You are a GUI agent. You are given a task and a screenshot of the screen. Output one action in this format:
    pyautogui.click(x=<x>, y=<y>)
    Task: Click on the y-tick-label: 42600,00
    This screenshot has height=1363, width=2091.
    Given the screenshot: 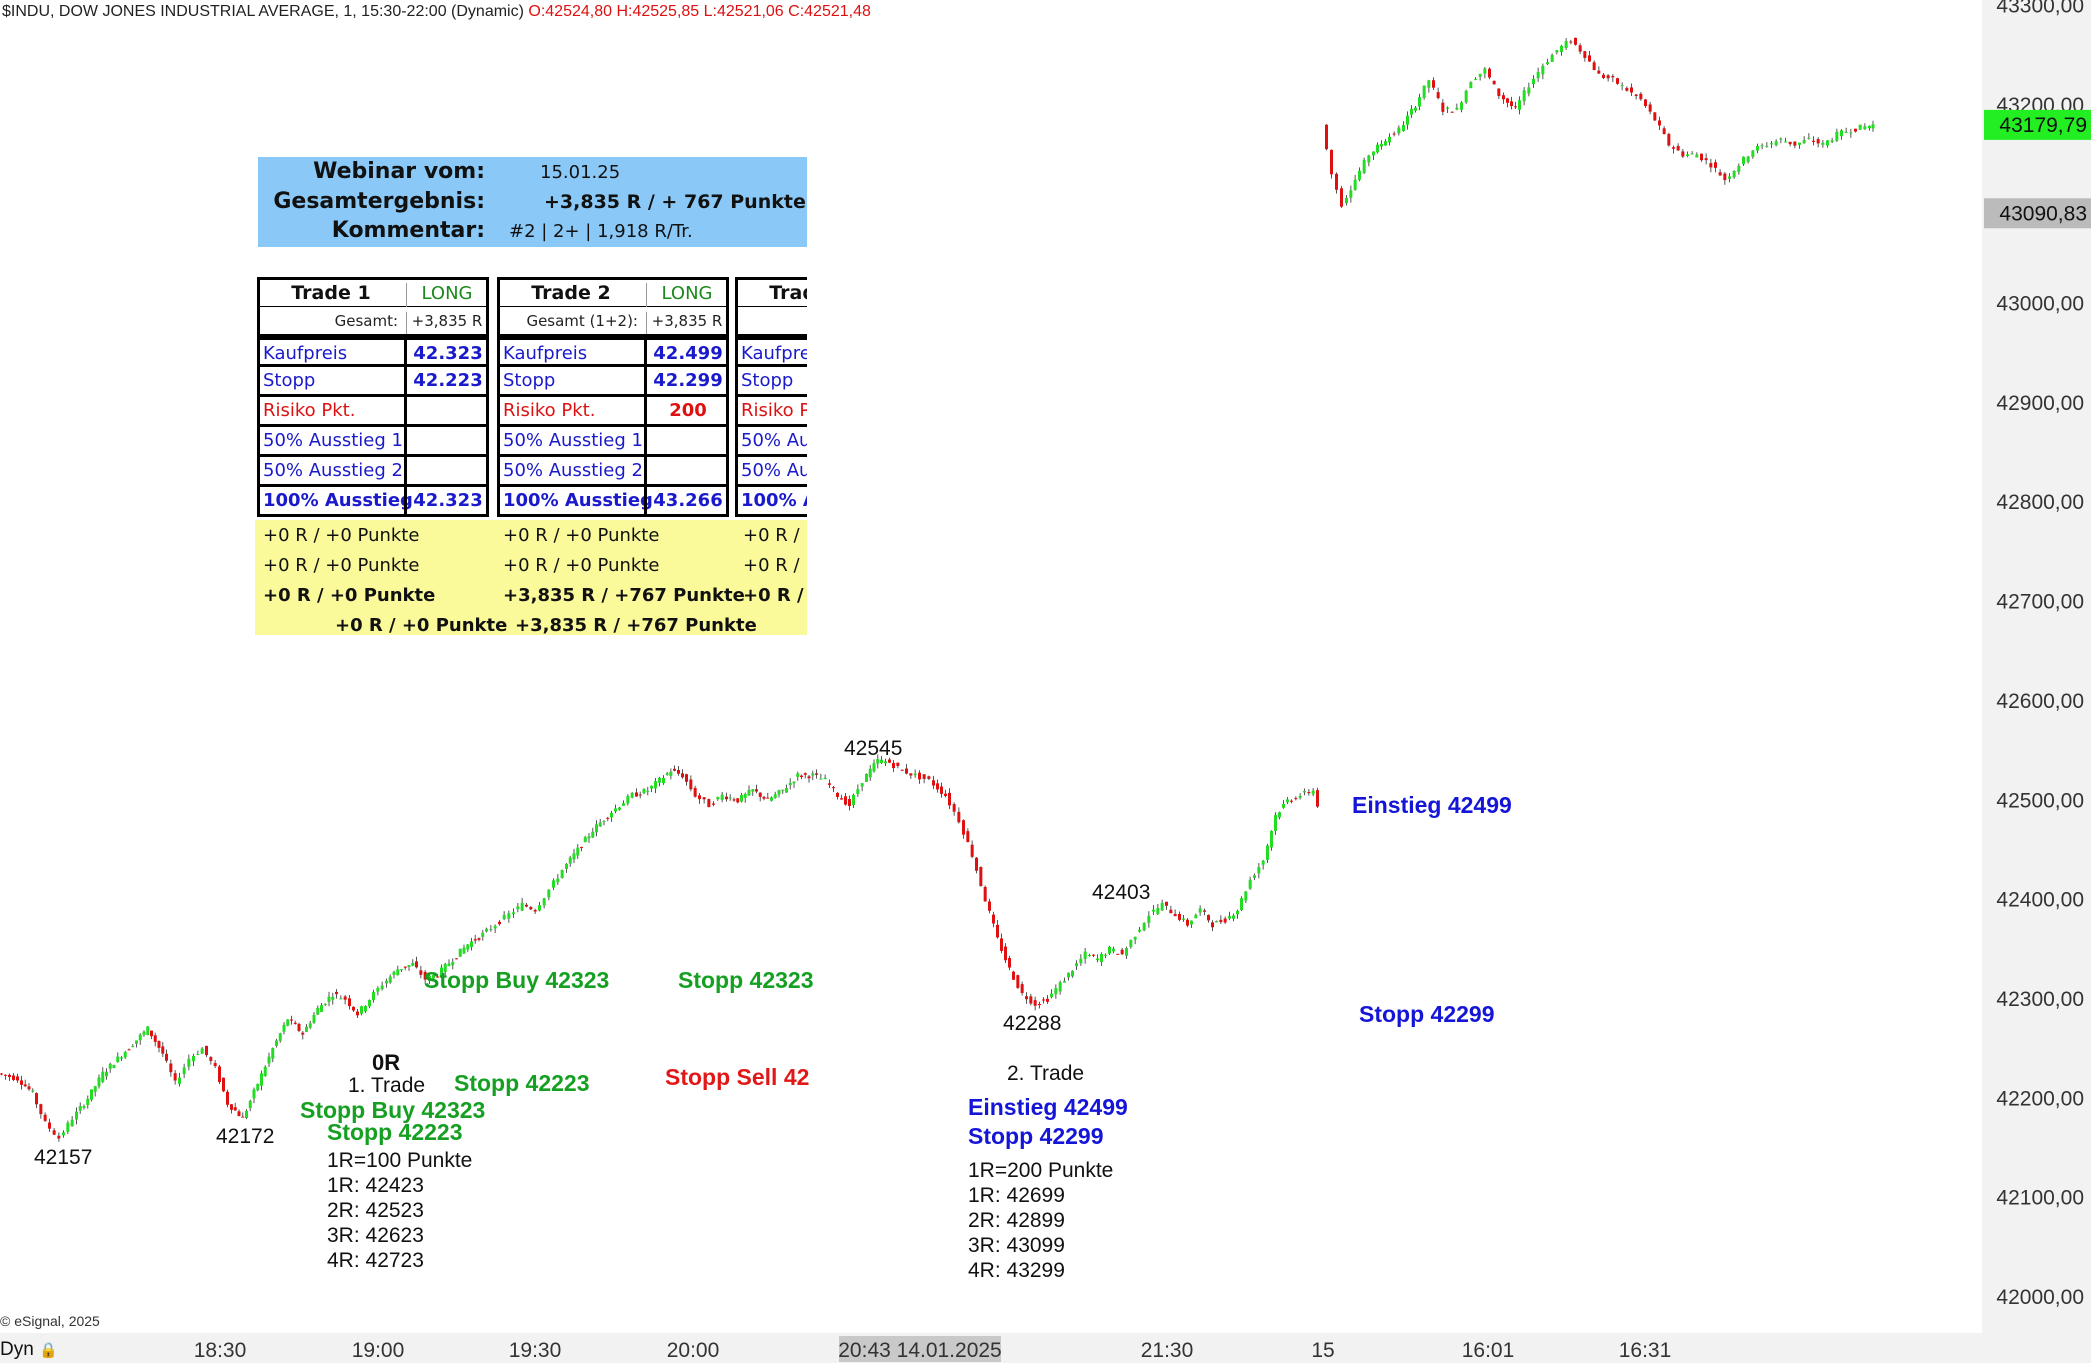 What is the action you would take?
    pyautogui.click(x=2040, y=701)
    